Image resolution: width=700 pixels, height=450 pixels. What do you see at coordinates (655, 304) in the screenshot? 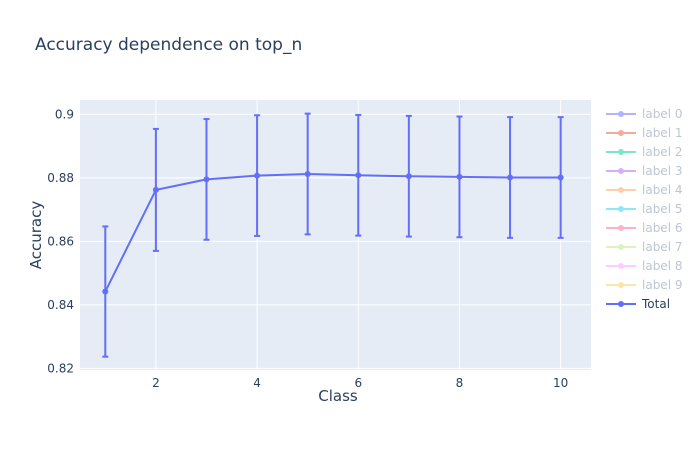
I see `legend-label: Total` at bounding box center [655, 304].